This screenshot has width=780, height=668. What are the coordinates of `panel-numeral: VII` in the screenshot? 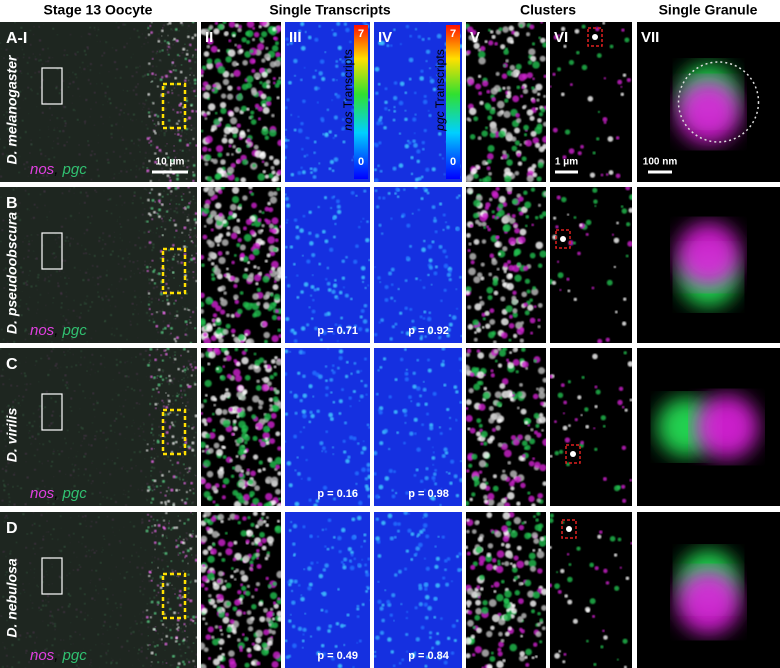 It's located at (650, 37).